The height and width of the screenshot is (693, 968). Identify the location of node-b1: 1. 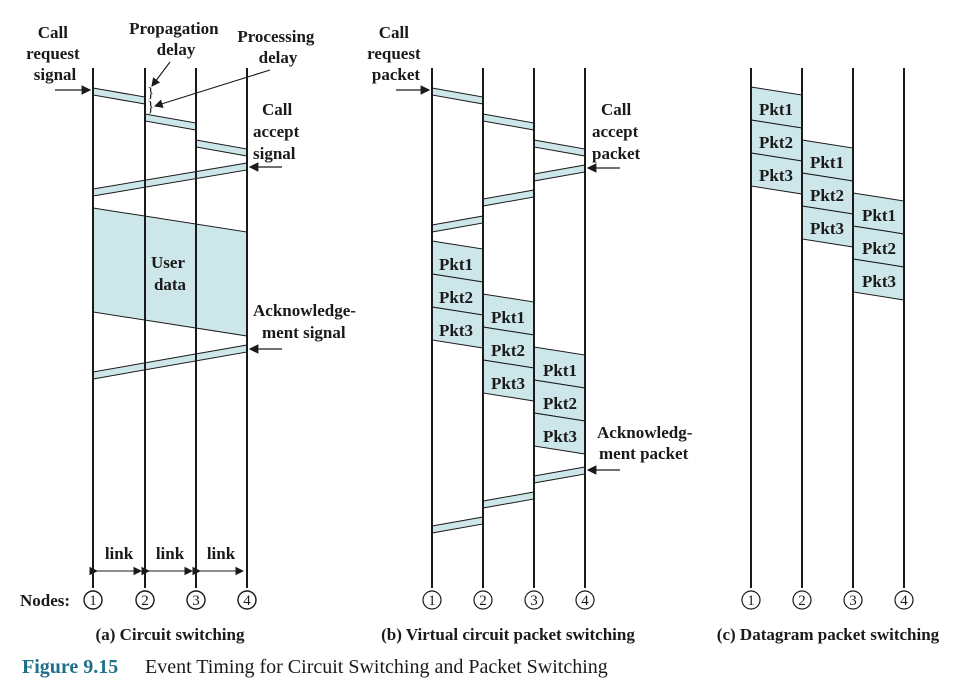
(432, 600).